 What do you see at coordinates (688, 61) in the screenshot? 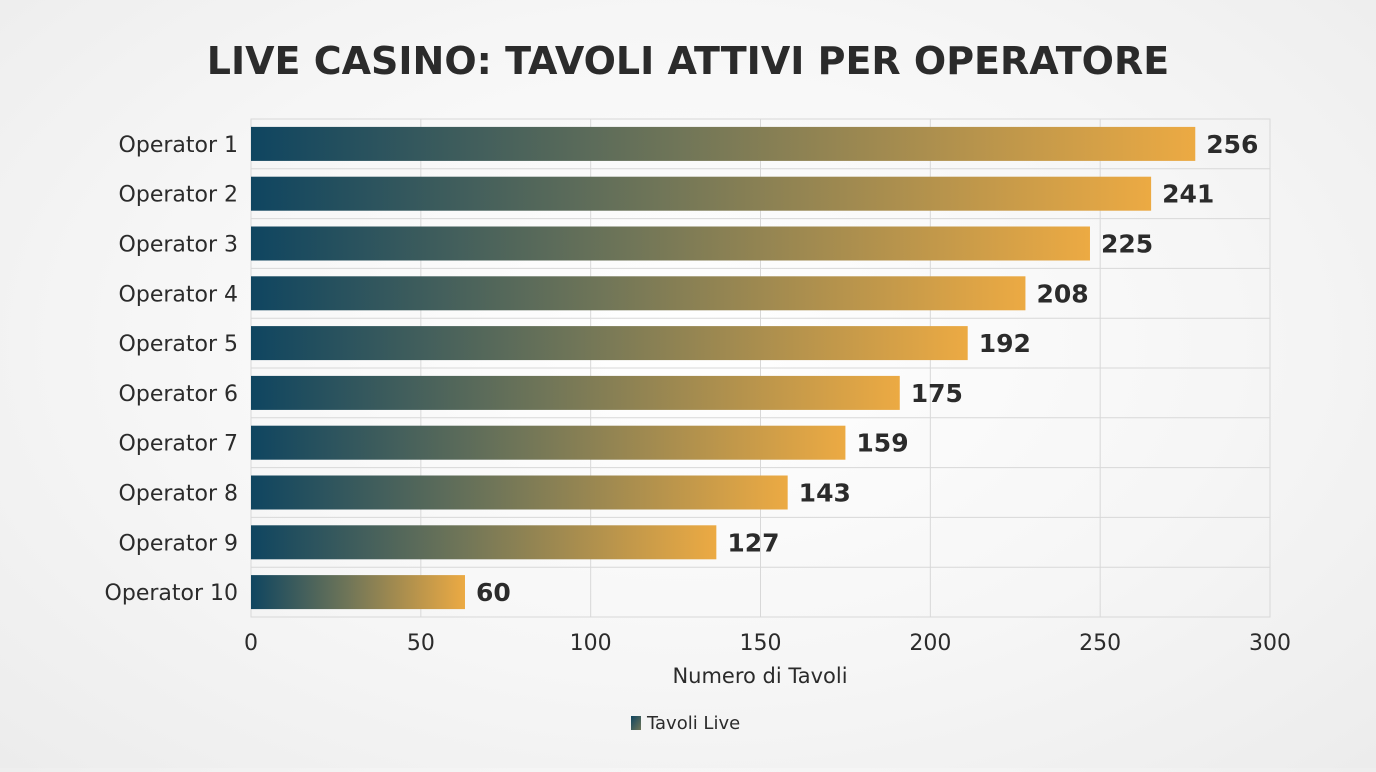
I see `chart-title: LIVE CASINO: TAVOLI ATTIVI PER OPERATORE` at bounding box center [688, 61].